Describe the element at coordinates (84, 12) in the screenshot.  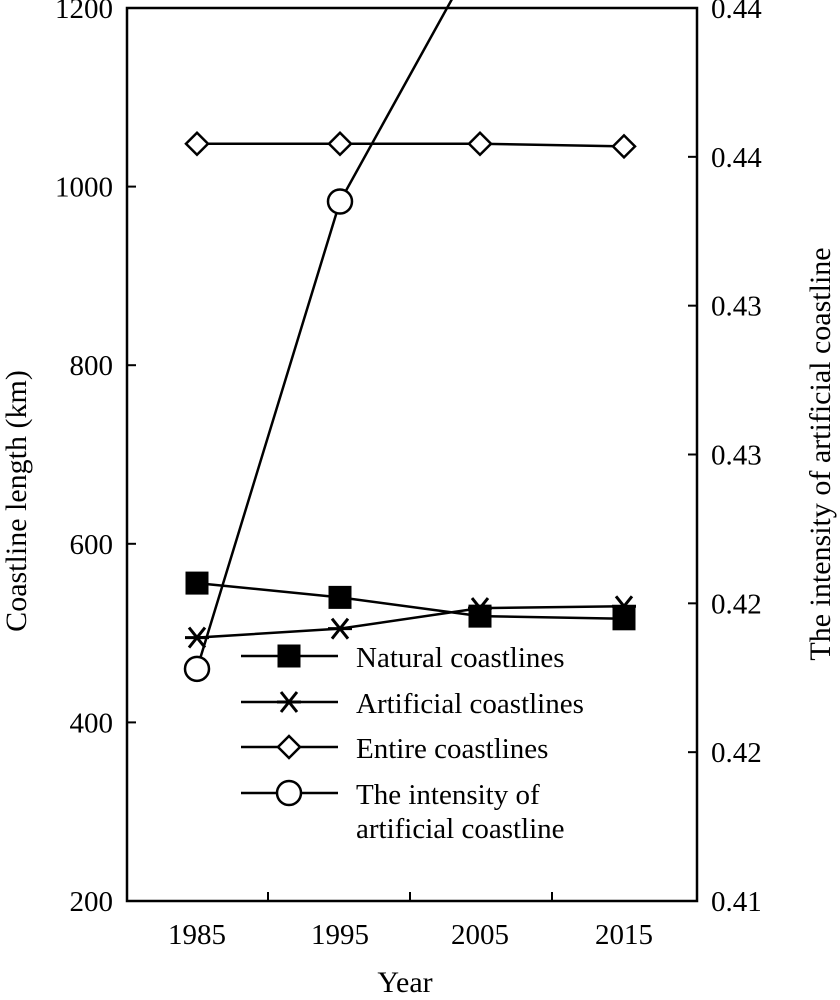
I see `y-left-tick-label: 1200` at that location.